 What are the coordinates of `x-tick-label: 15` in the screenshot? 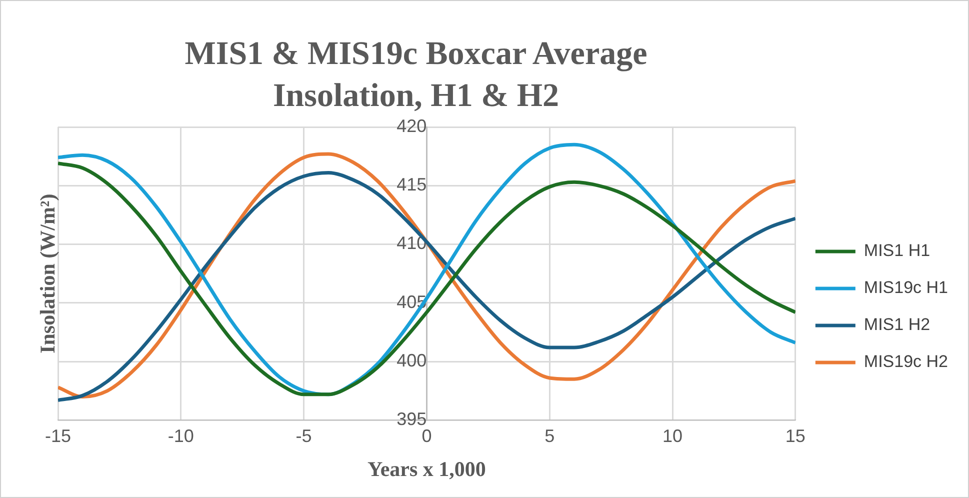 It's located at (795, 436).